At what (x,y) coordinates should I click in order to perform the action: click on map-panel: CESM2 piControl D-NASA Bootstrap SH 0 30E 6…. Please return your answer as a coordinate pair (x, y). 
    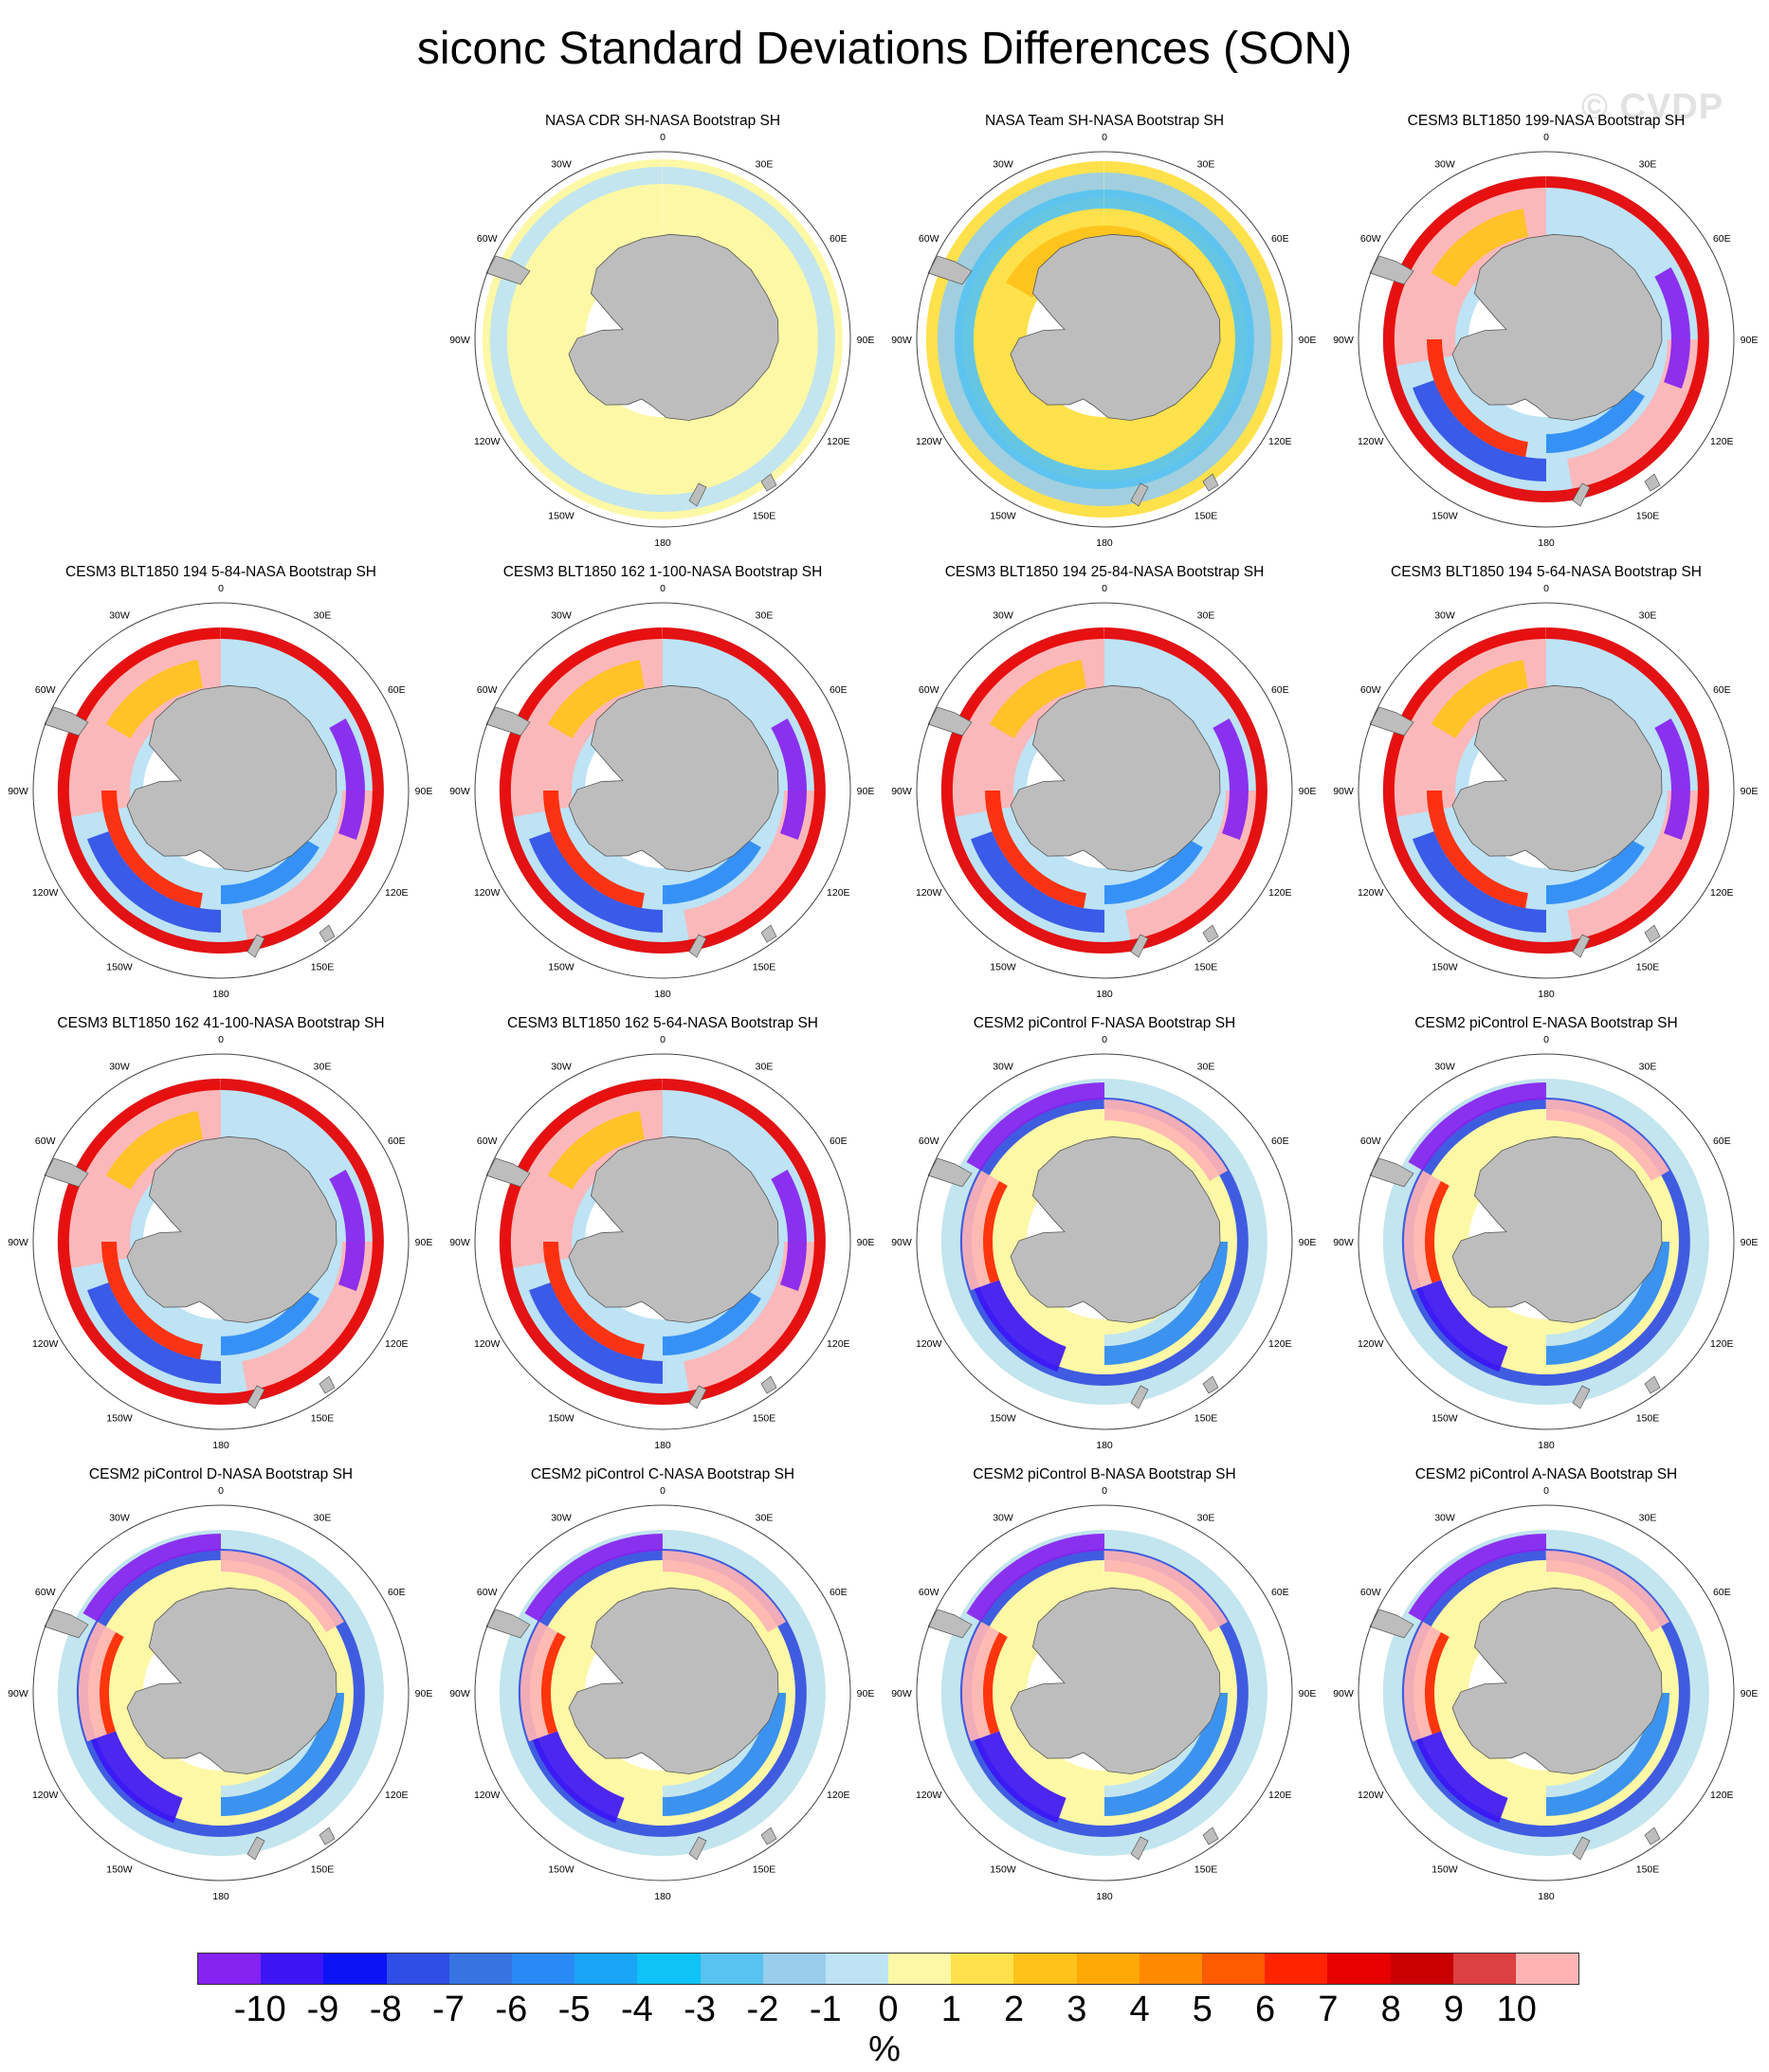
    Looking at the image, I should click on (221, 1692).